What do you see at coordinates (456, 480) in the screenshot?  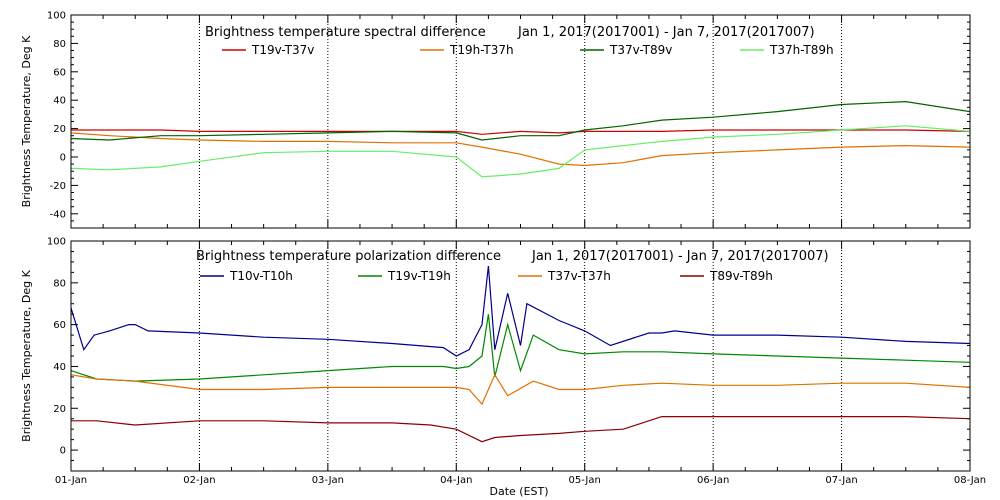 I see `x-tick-label: 04-Jan` at bounding box center [456, 480].